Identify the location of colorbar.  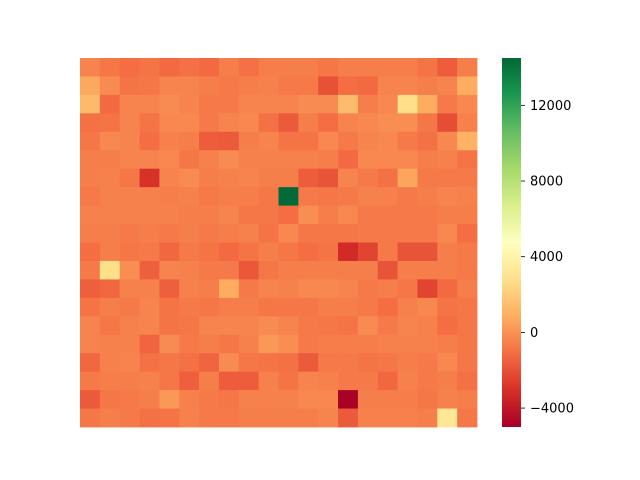
(511, 242).